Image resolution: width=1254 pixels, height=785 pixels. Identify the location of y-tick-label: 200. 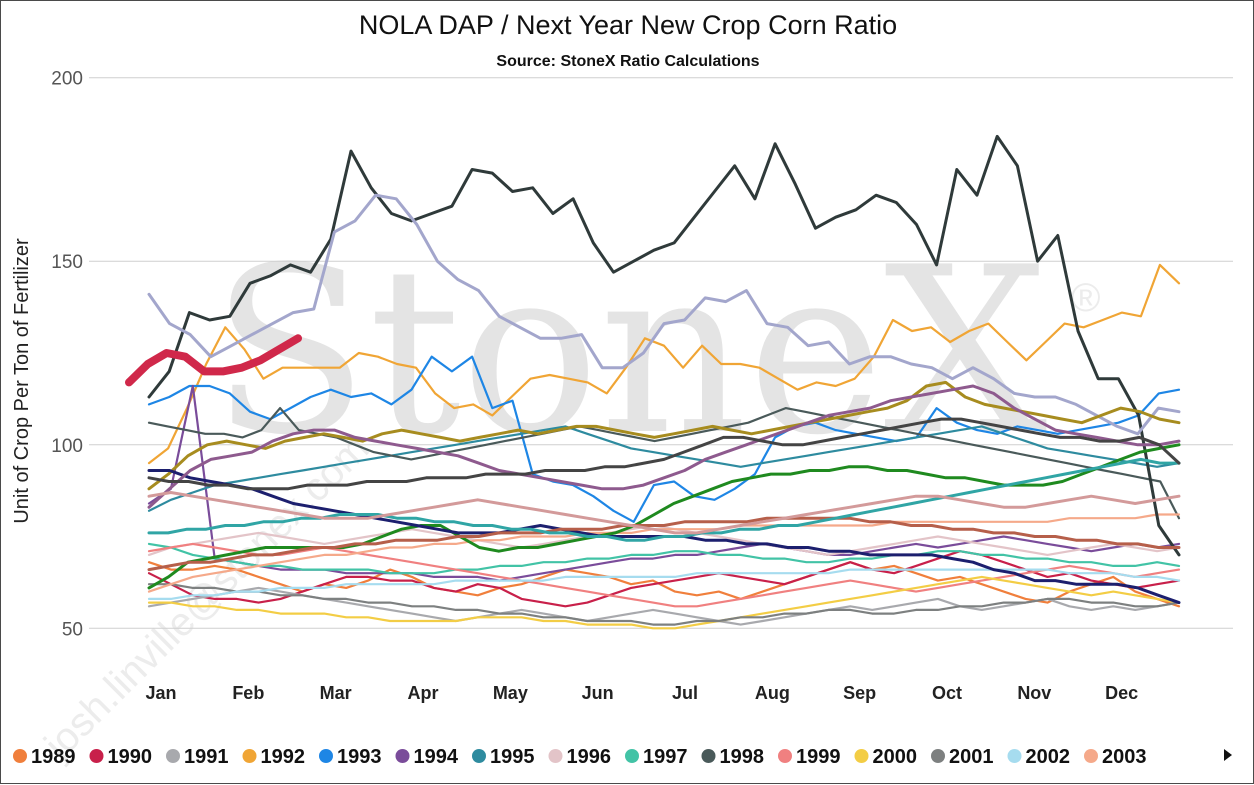
(67, 79).